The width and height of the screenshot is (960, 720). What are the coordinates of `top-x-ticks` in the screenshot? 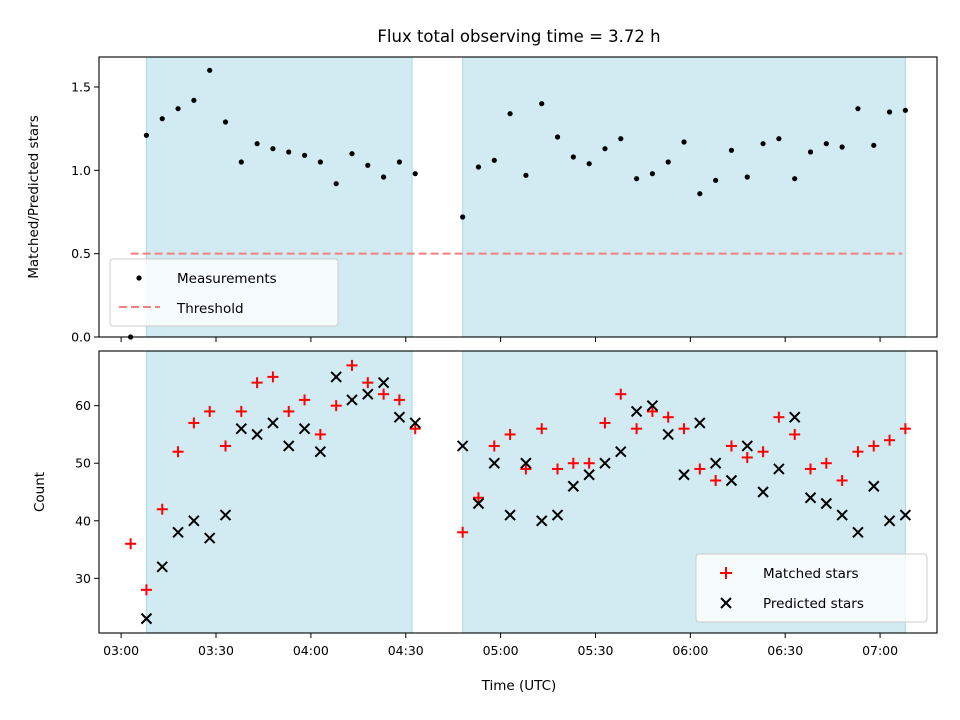 It's located at (500, 339).